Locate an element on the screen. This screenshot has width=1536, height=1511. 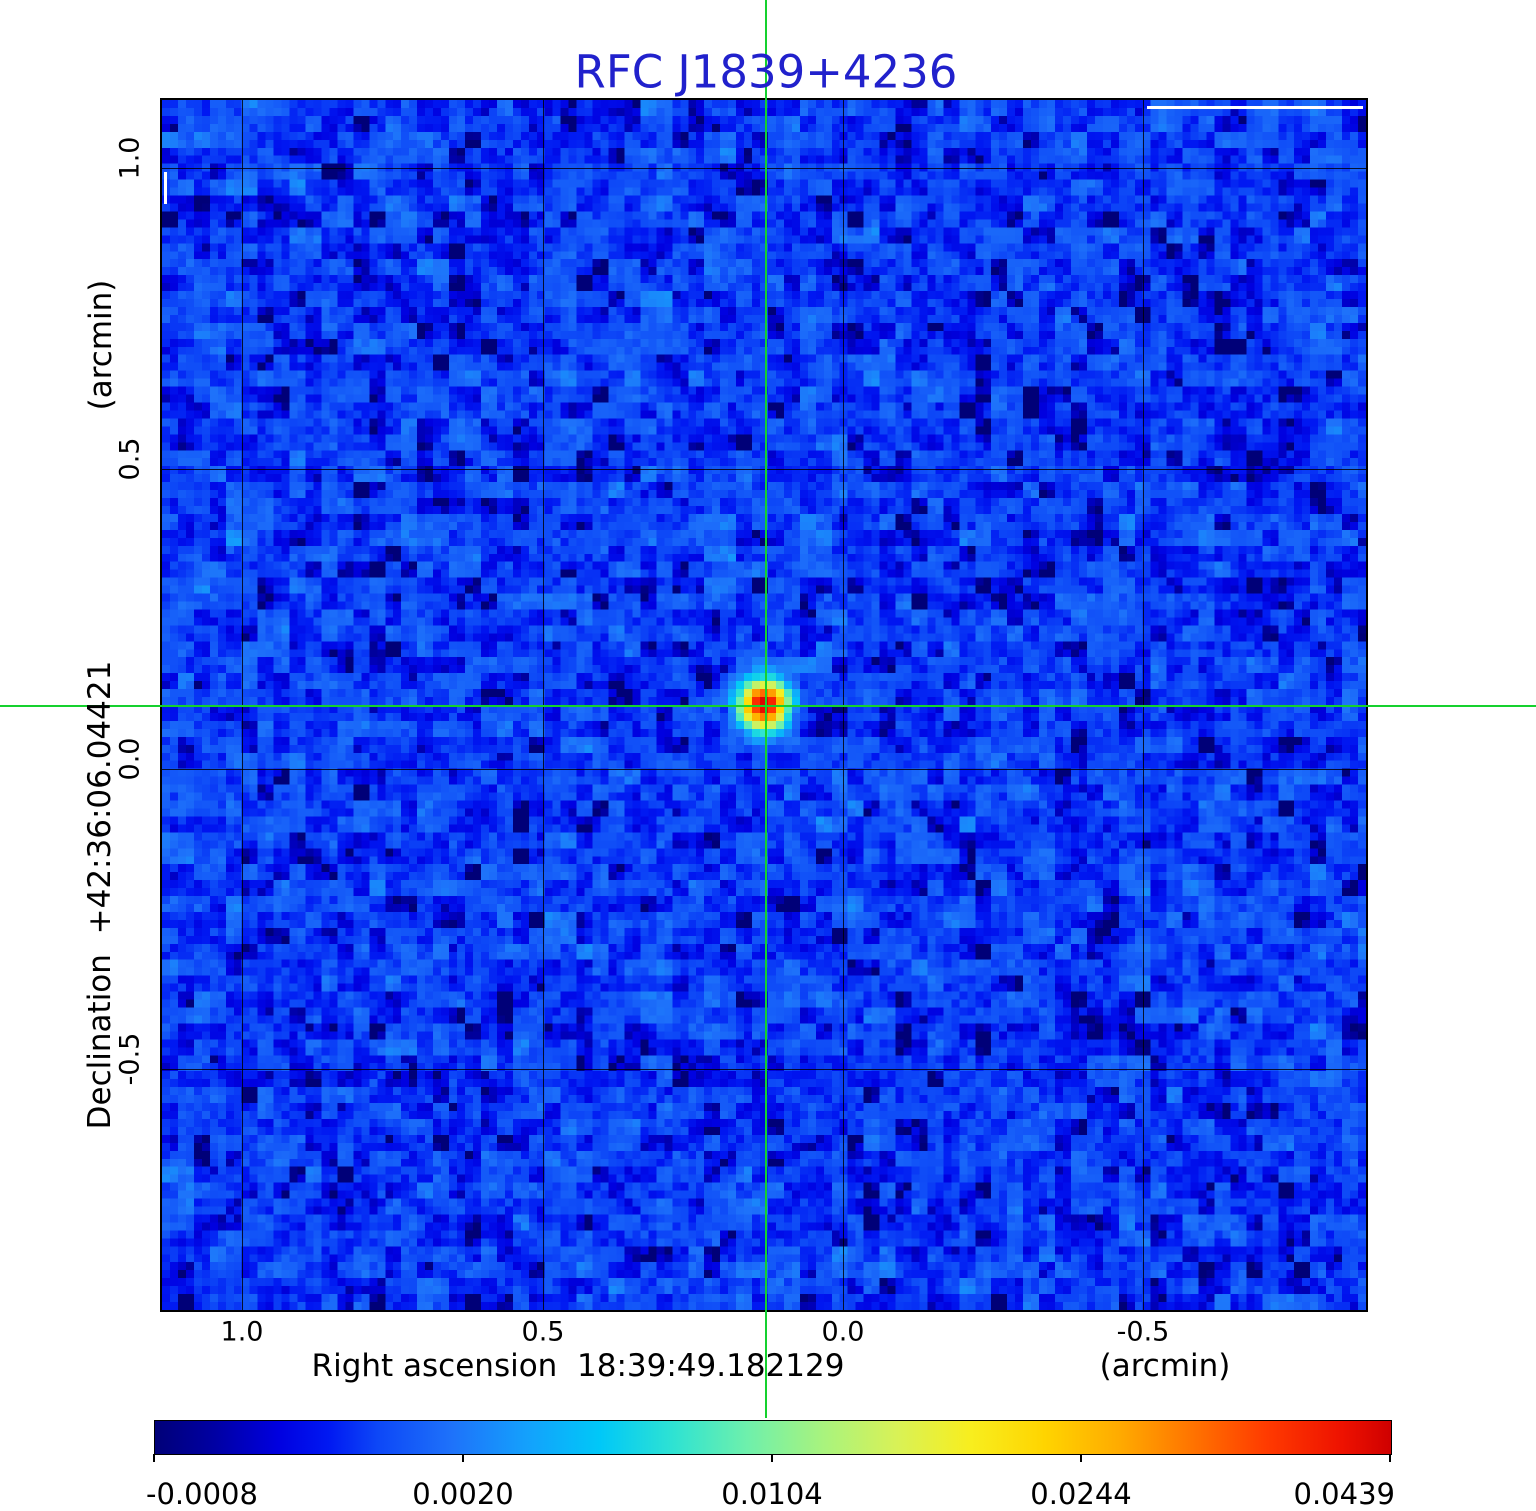
saturation-mark-top is located at coordinates (1255, 107).